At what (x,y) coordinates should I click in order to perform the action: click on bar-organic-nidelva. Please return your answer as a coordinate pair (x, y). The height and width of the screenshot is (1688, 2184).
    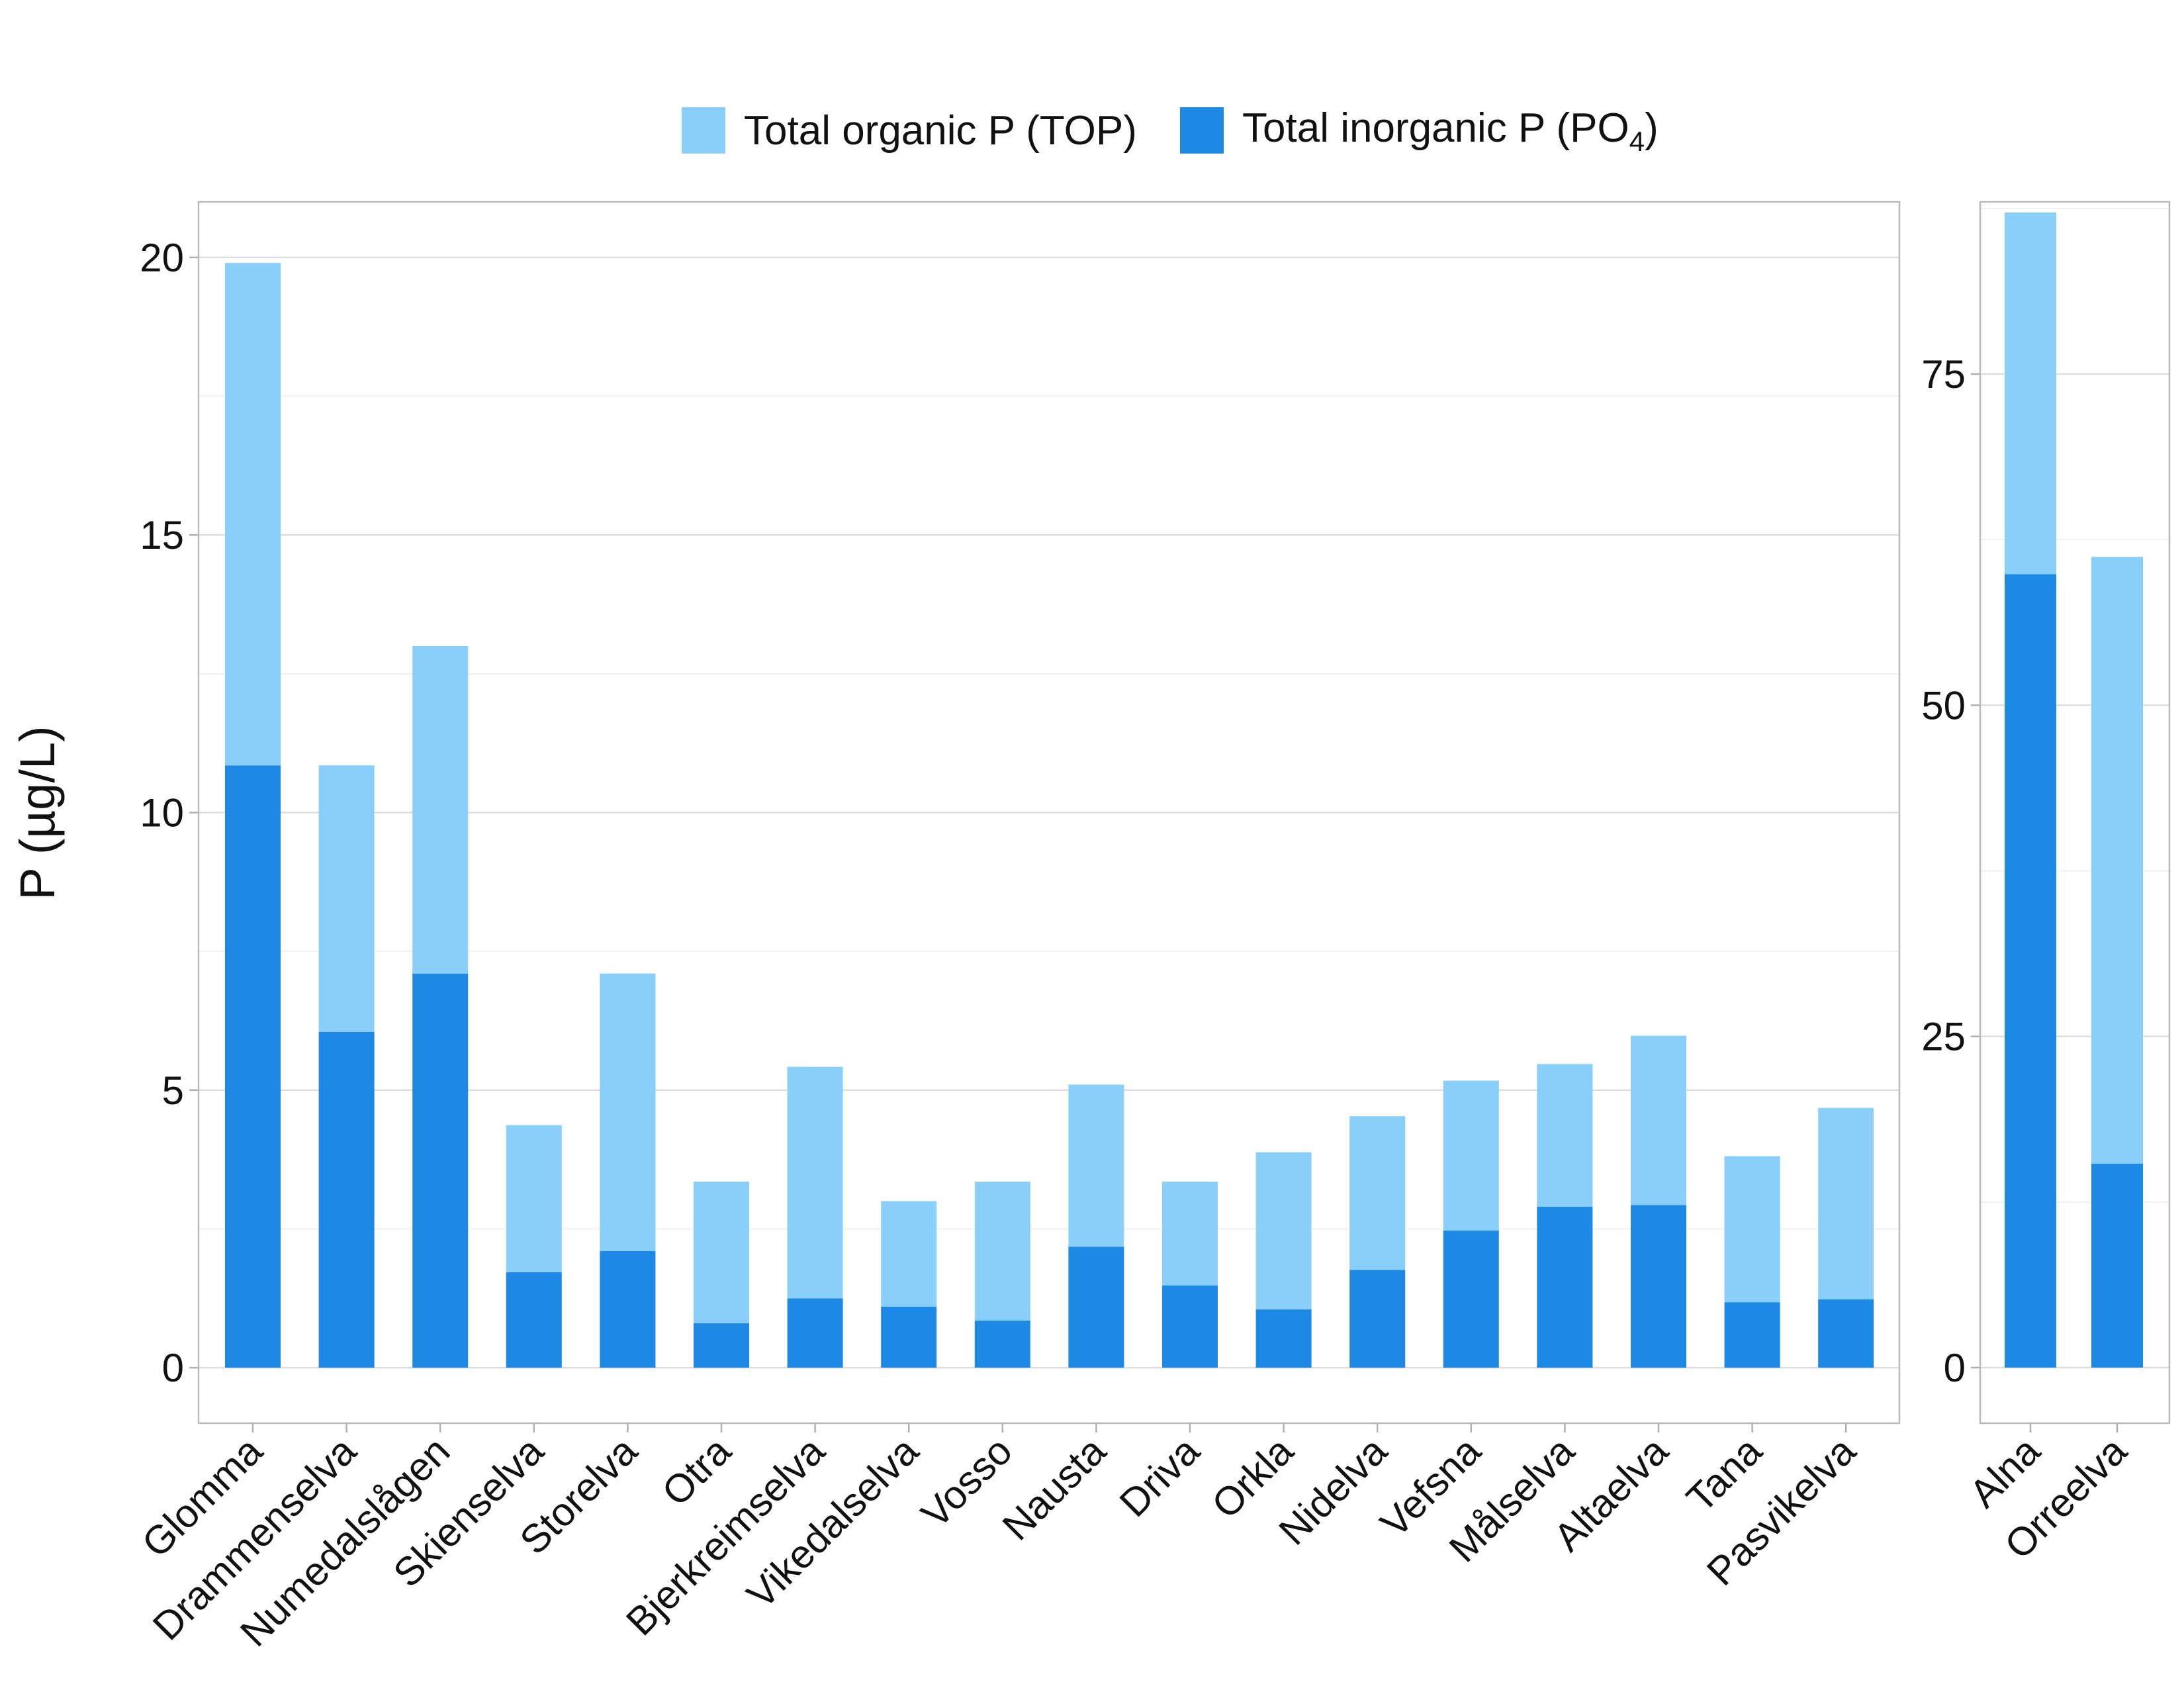
    Looking at the image, I should click on (1377, 1193).